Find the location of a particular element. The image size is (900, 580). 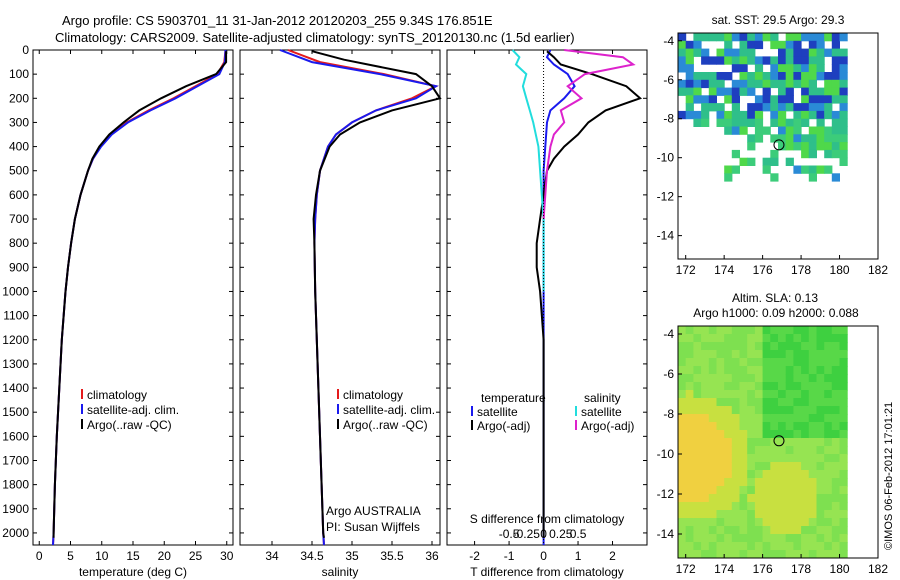

map-panel-1: 172 174 176 178 180 182 -4 -6 -8 -10 -12 -14 is located at coordinates (772, 154).